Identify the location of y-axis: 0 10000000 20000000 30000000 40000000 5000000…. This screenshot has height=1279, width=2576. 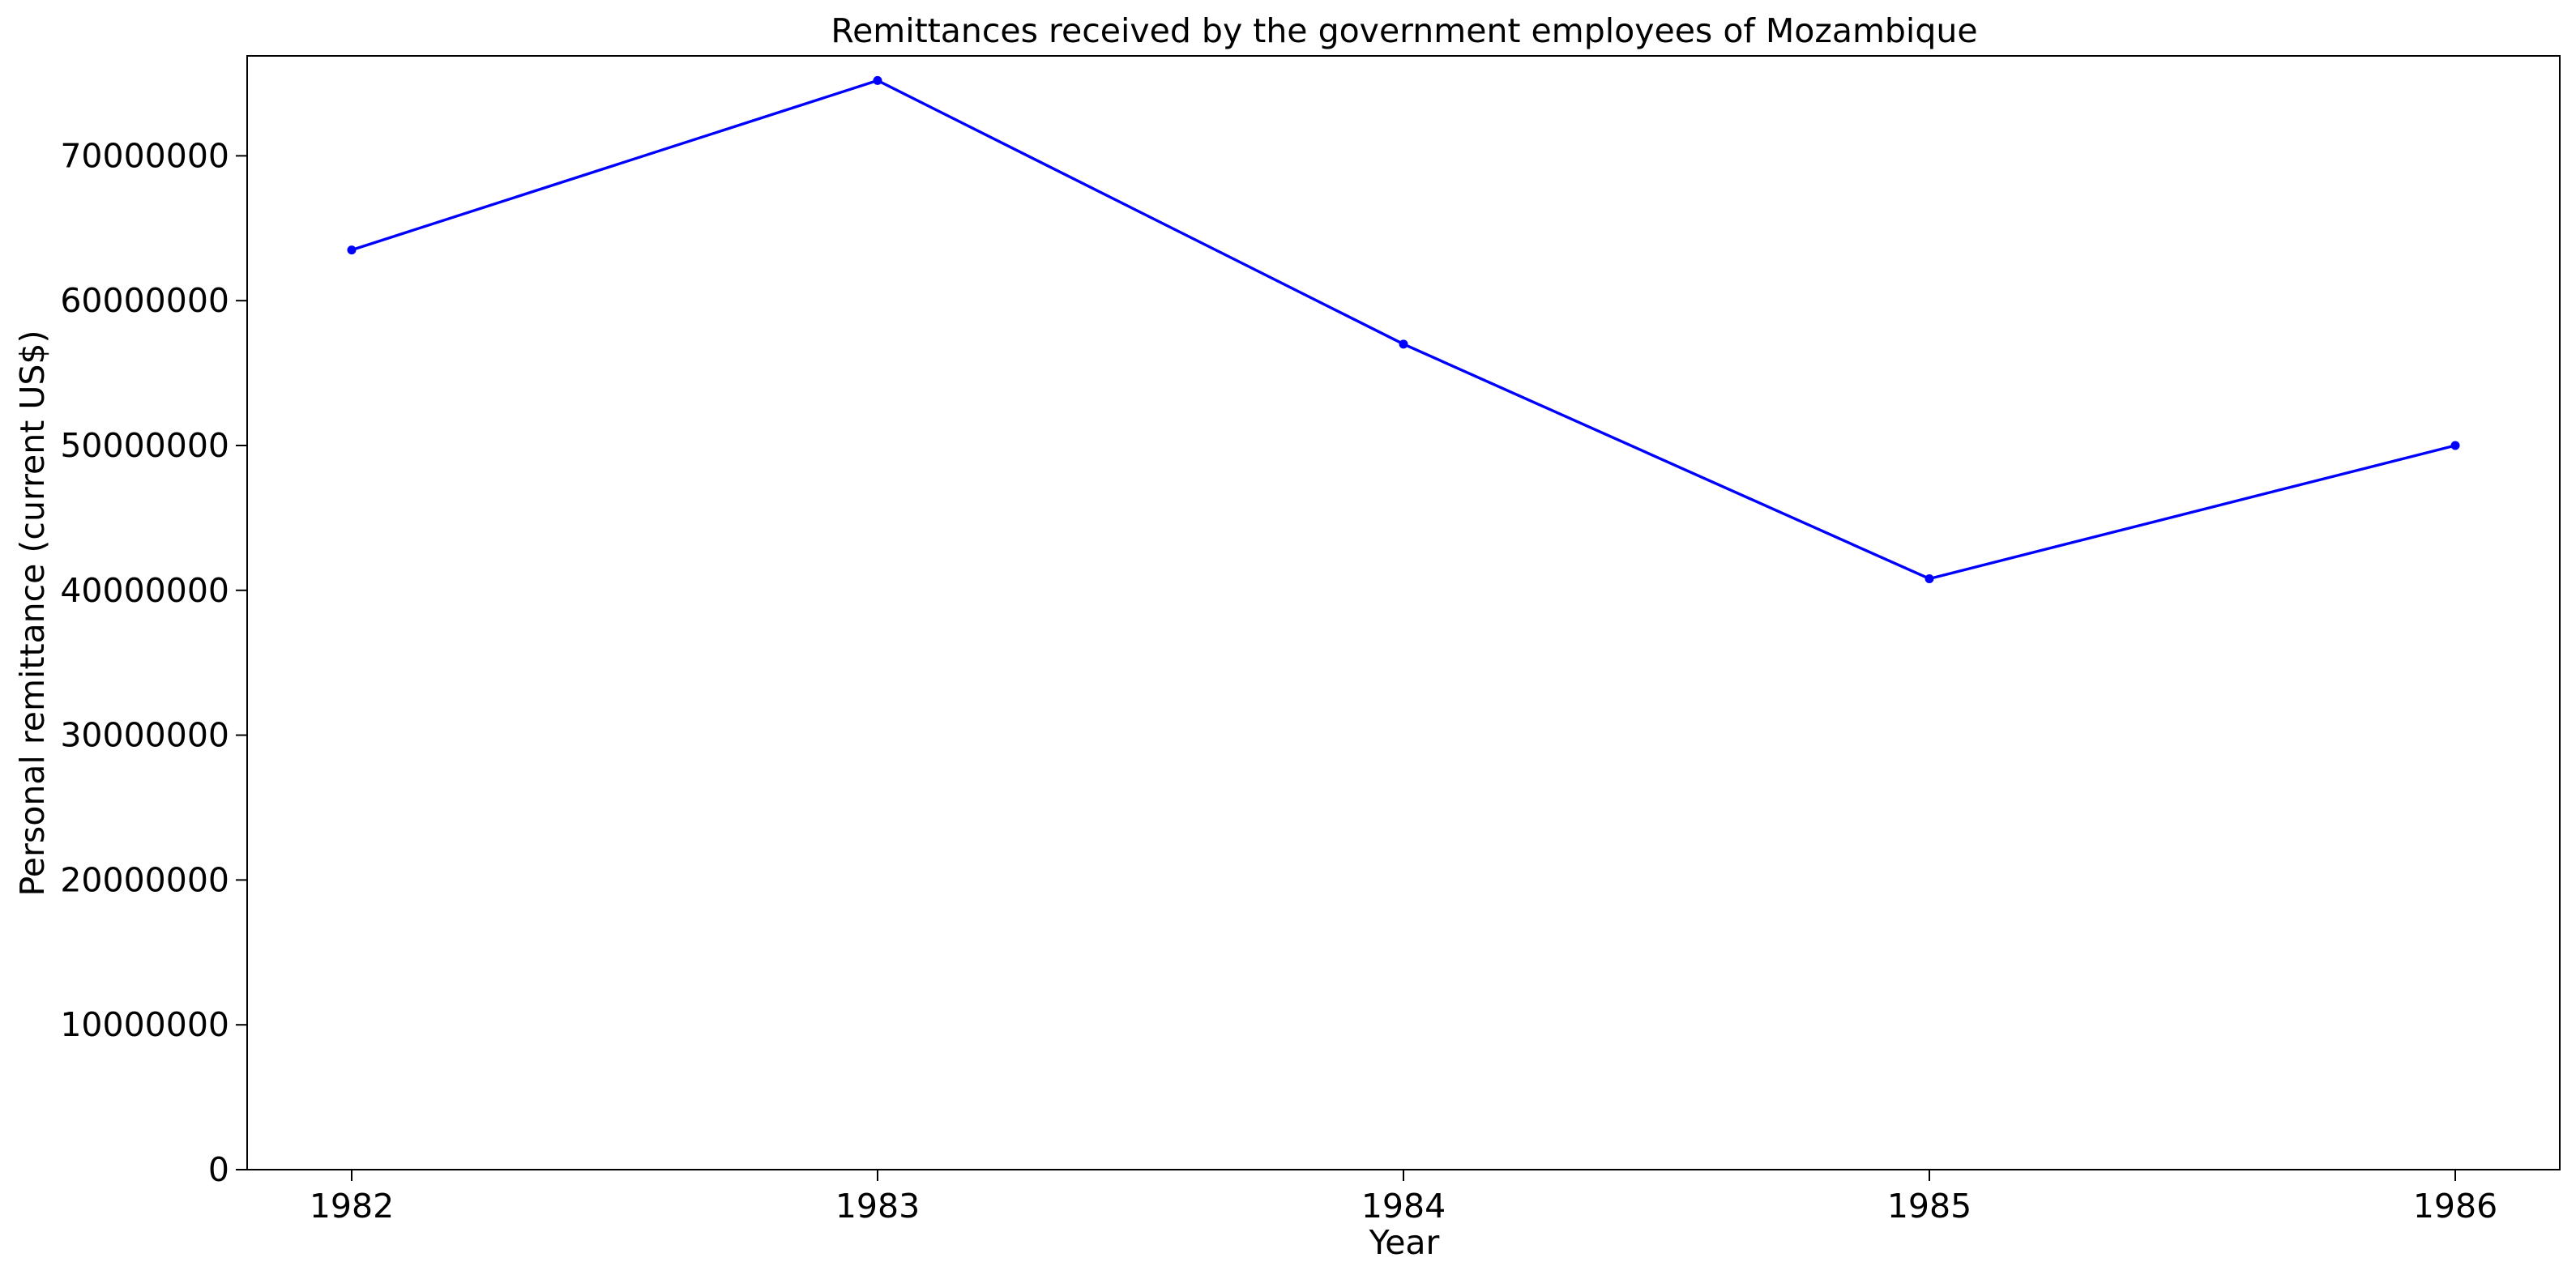
(153, 662).